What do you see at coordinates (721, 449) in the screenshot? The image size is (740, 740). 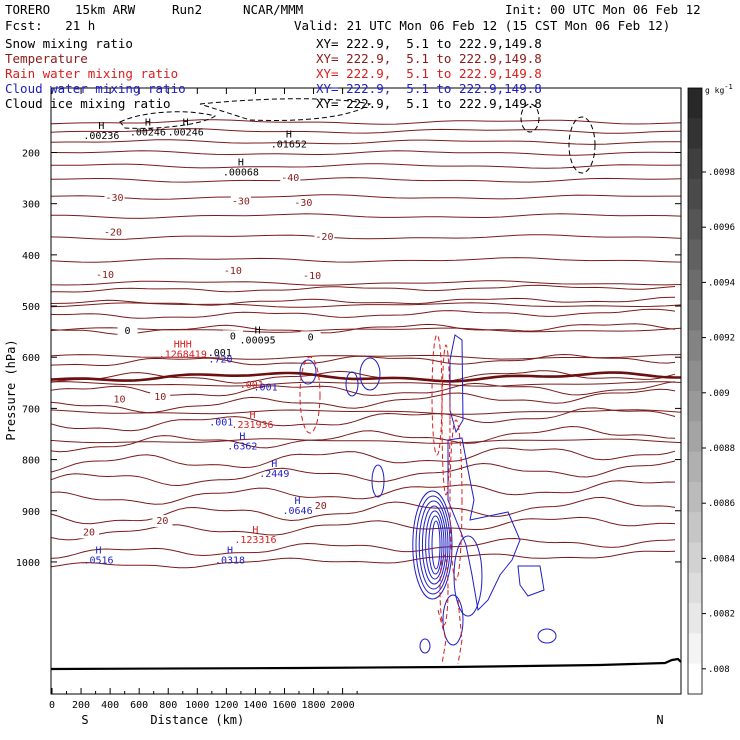 I see `colorbar-tick-label: .0088` at bounding box center [721, 449].